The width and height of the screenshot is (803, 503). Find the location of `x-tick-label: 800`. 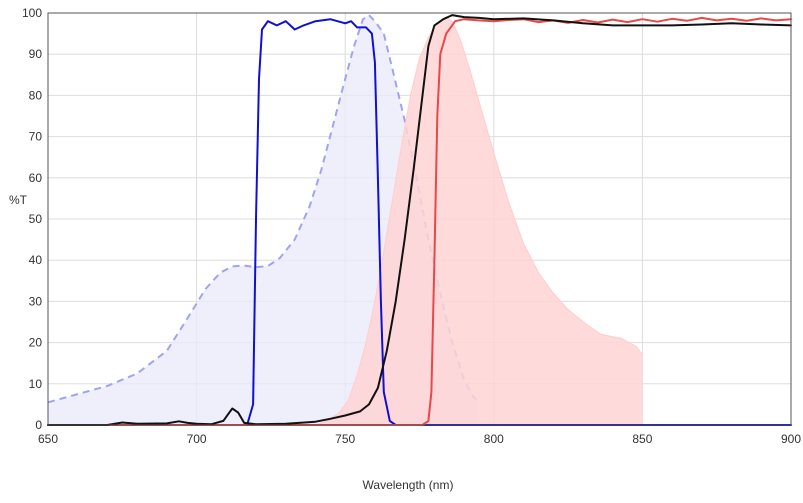

x-tick-label: 800 is located at coordinates (494, 439).